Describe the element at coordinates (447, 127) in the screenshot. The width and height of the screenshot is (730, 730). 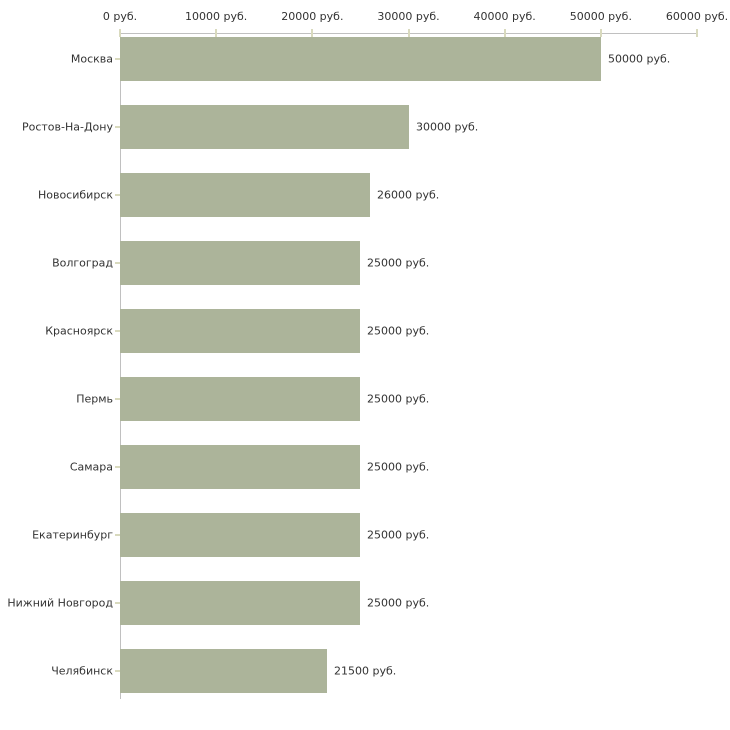
I see `value-label: 30000 руб.` at that location.